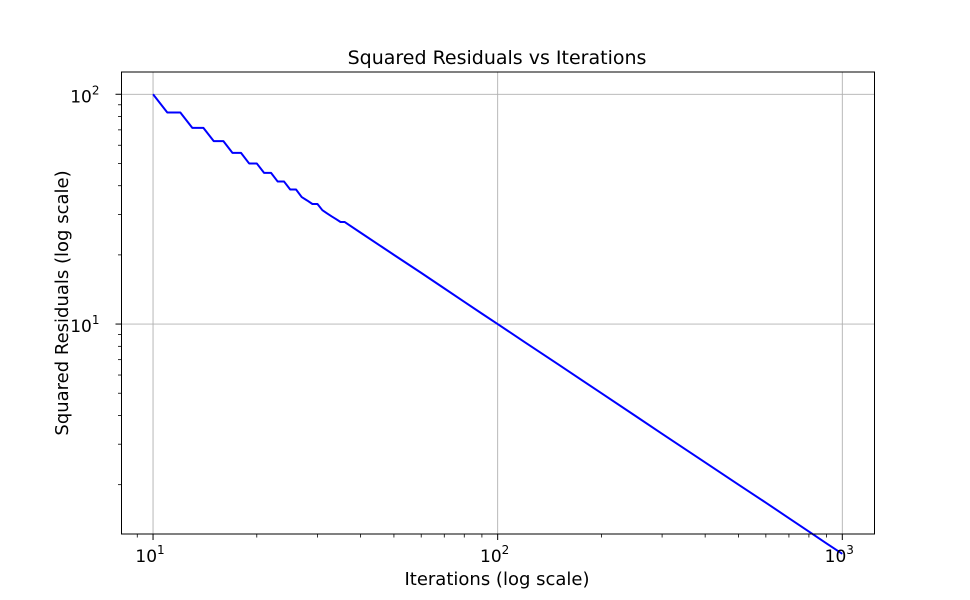 The image size is (970, 600). Describe the element at coordinates (839, 555) in the screenshot. I see `x-tick-label: 10³` at that location.